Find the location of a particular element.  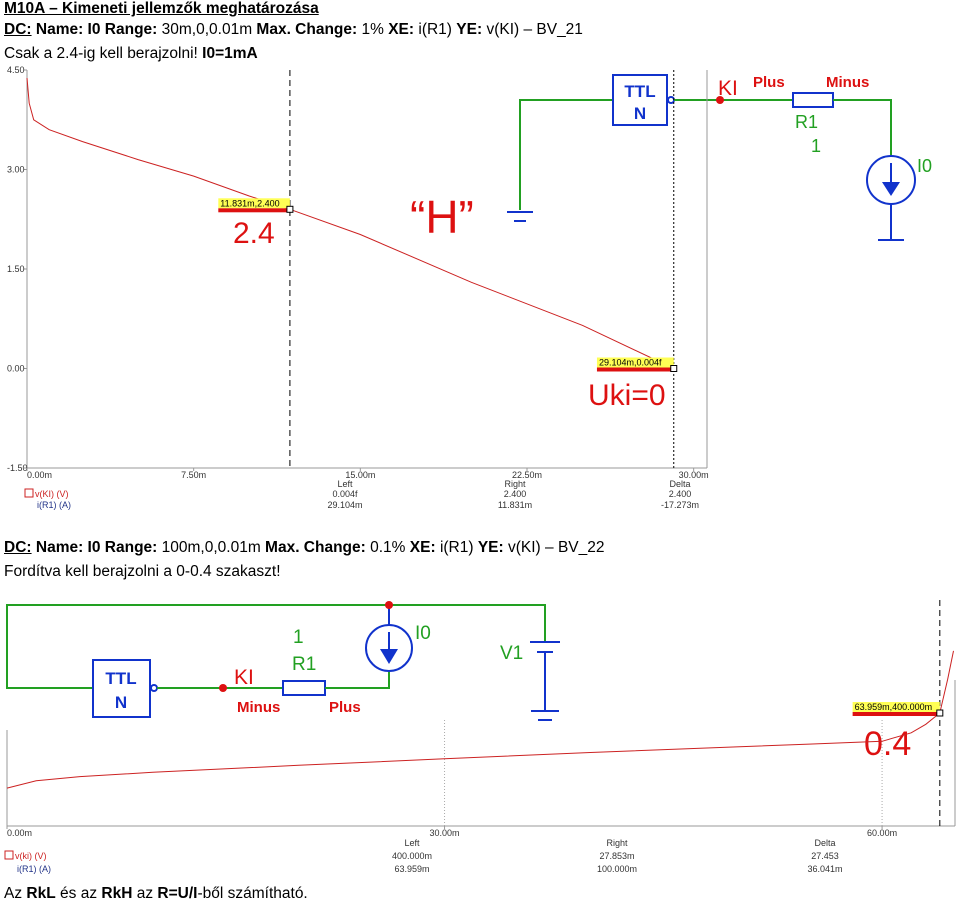

text: 100m,0,0.01m is located at coordinates (211, 547).